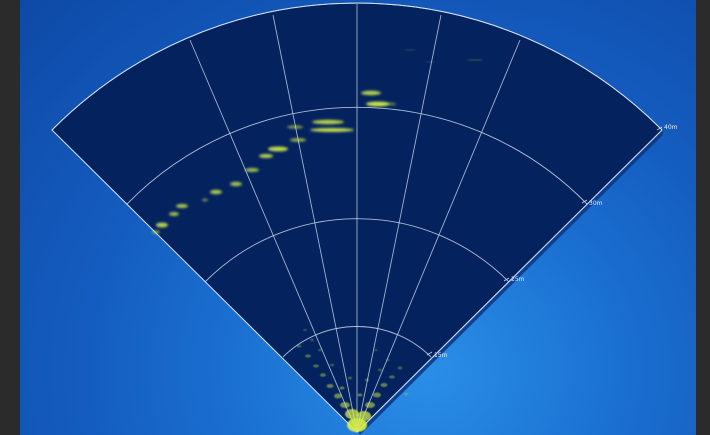 The height and width of the screenshot is (435, 710). Describe the element at coordinates (441, 355) in the screenshot. I see `range-label-1: 15m` at that location.